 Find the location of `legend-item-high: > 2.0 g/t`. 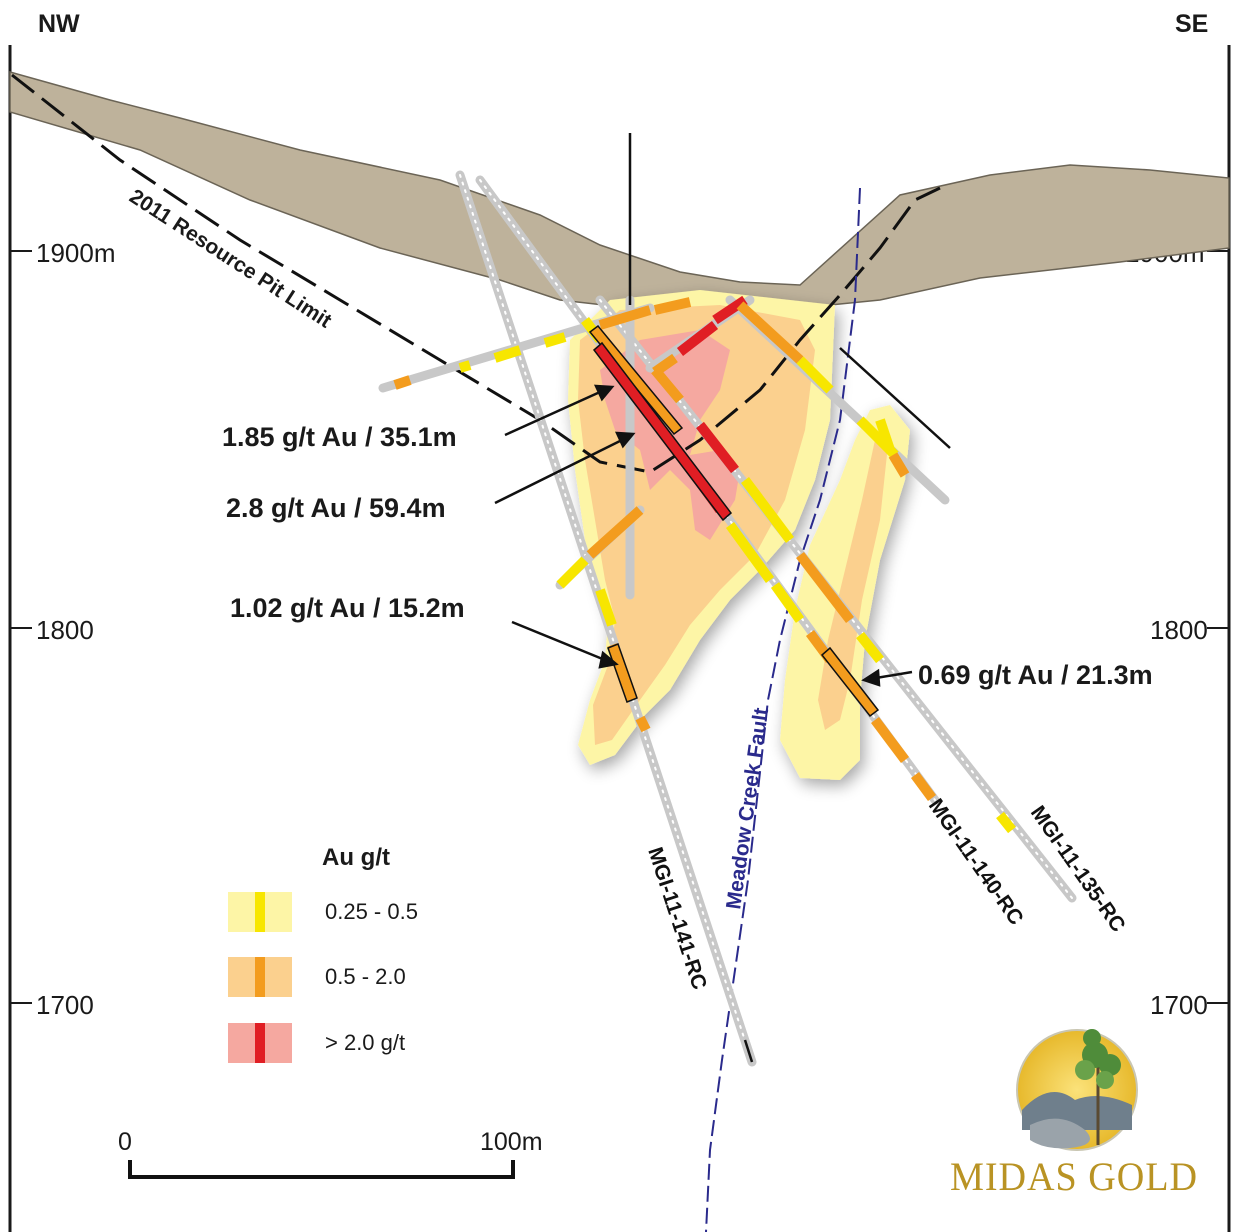

legend-item-high: > 2.0 g/t is located at coordinates (316, 1043).